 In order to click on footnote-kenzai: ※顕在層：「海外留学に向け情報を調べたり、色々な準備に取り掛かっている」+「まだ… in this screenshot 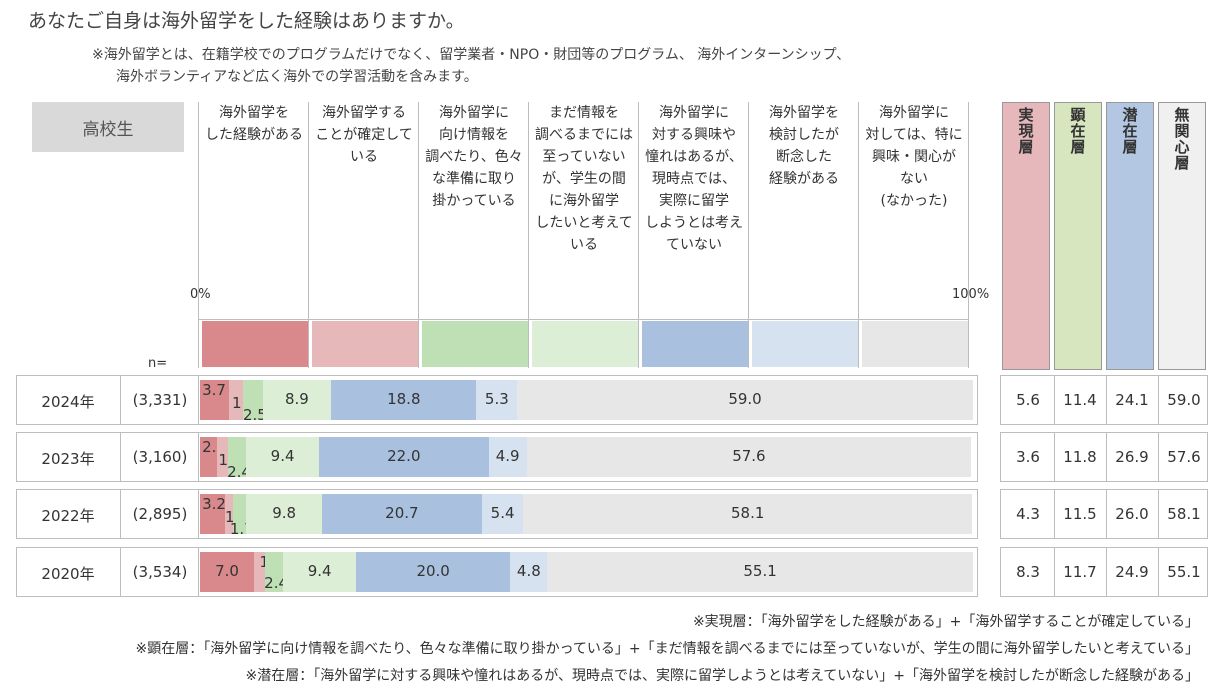, I will do `click(667, 649)`.